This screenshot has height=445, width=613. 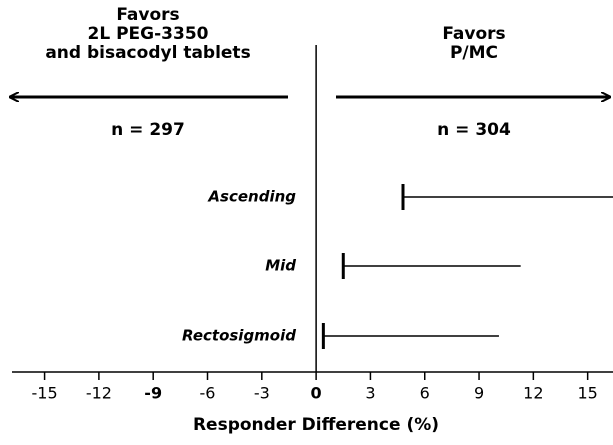 I want to click on x-tick-label: 0, so click(x=316, y=393).